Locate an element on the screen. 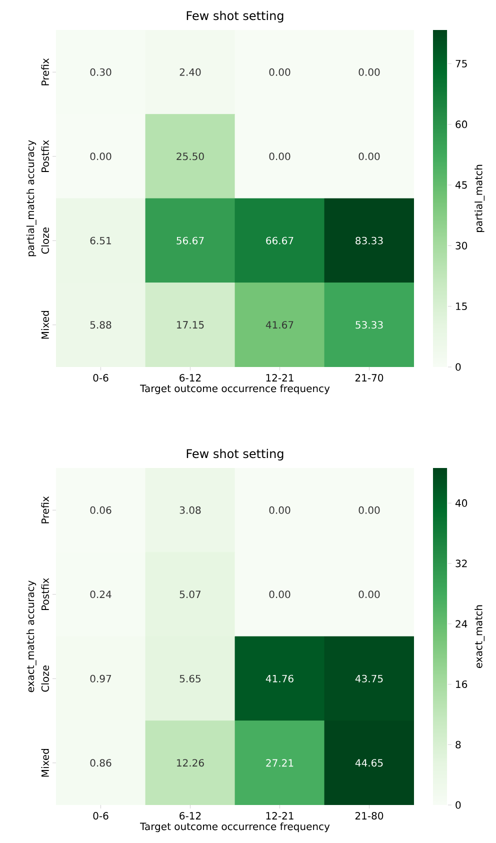  data-label: 66.67 is located at coordinates (280, 240).